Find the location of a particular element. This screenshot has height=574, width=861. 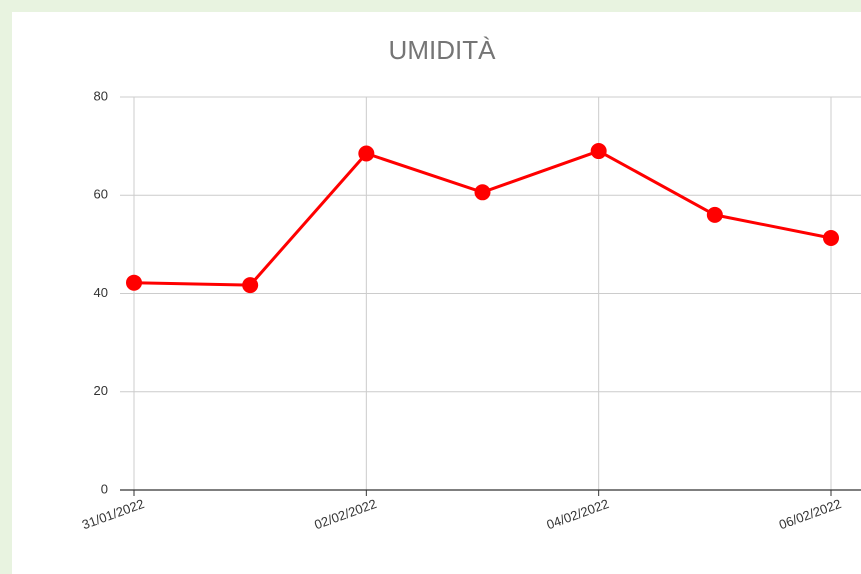

y-tick-label: 0 is located at coordinates (104, 488).